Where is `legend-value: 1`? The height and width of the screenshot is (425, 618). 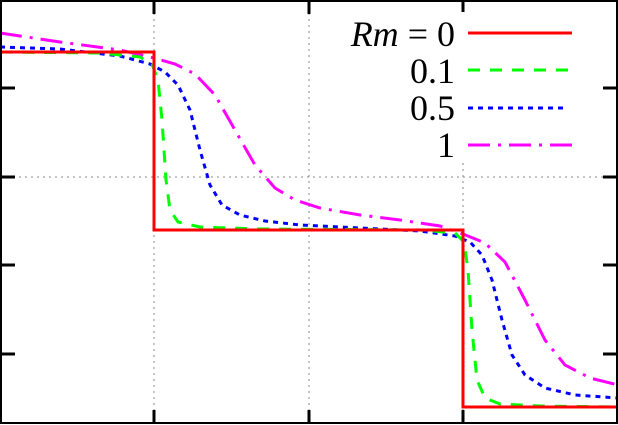 legend-value: 1 is located at coordinates (446, 145).